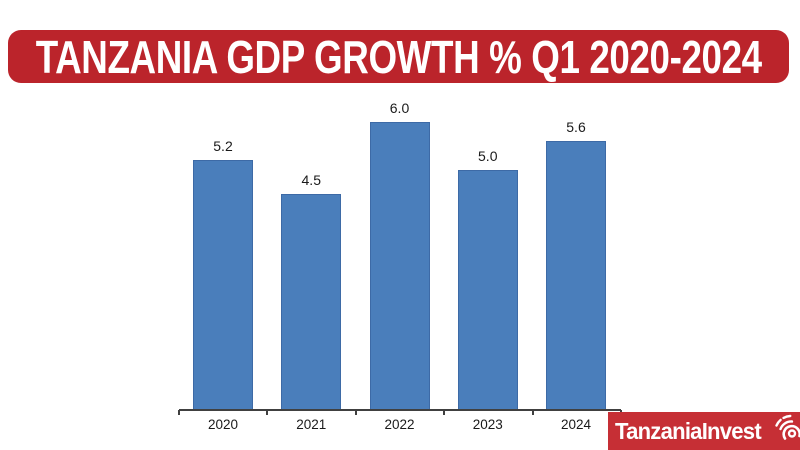  I want to click on x-axis-line, so click(400, 410).